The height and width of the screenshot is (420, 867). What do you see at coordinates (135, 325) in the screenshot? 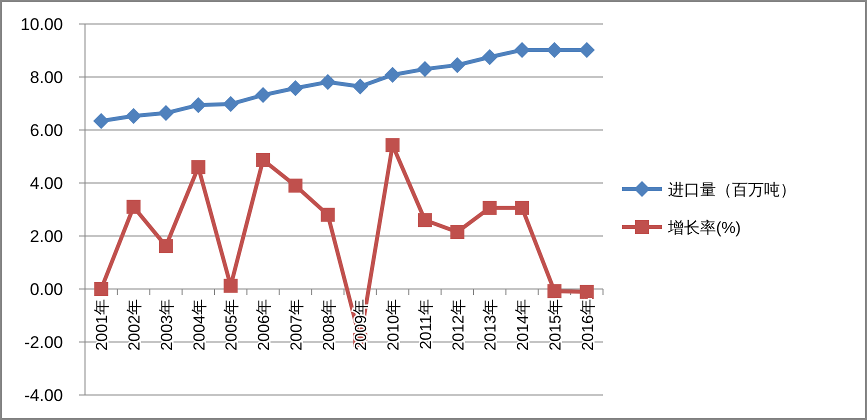
I see `x-tick-label: 2002年` at bounding box center [135, 325].